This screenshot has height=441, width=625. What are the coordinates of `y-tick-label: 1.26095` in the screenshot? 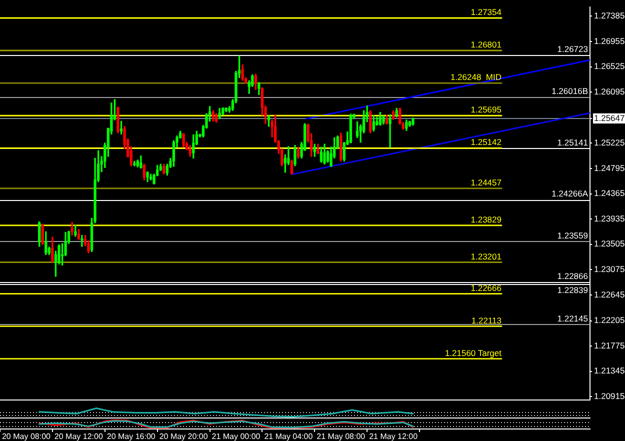 It's located at (609, 91).